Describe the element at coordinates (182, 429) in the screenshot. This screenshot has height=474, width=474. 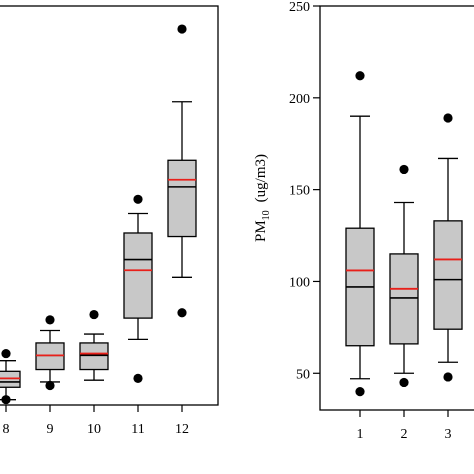
I see `x-tick-label: 12` at that location.